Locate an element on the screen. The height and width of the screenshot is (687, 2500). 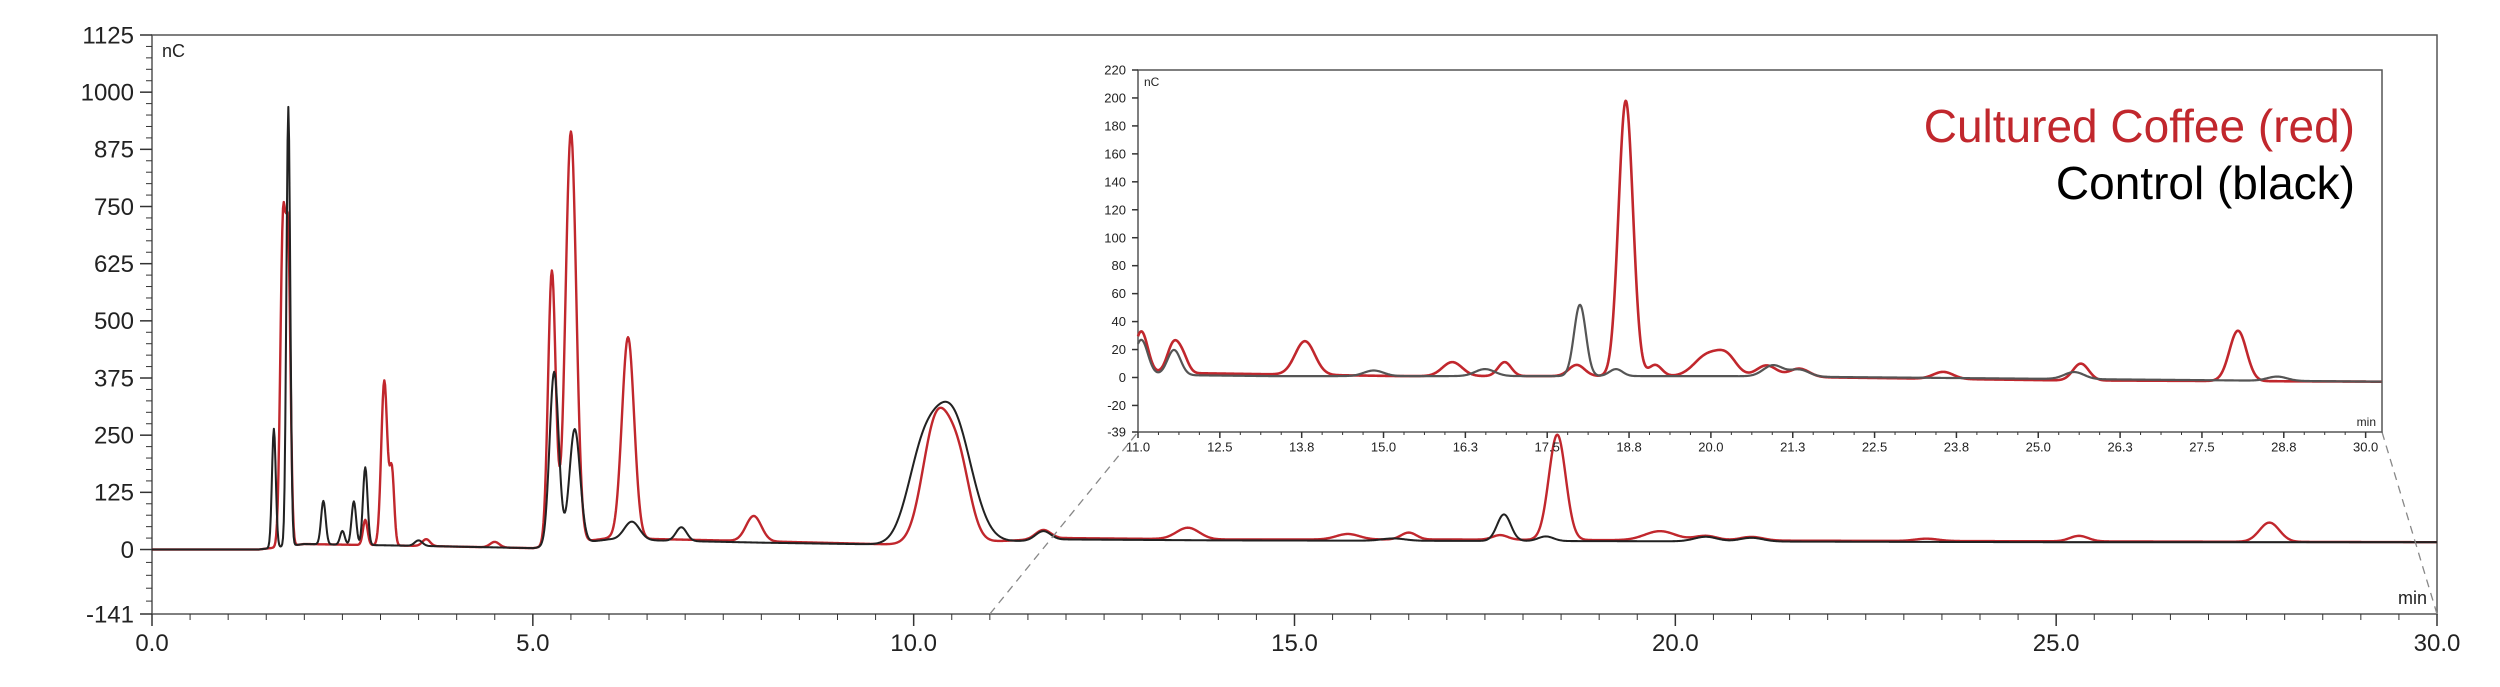
inset-y-unit-label: nC is located at coordinates (1152, 82).